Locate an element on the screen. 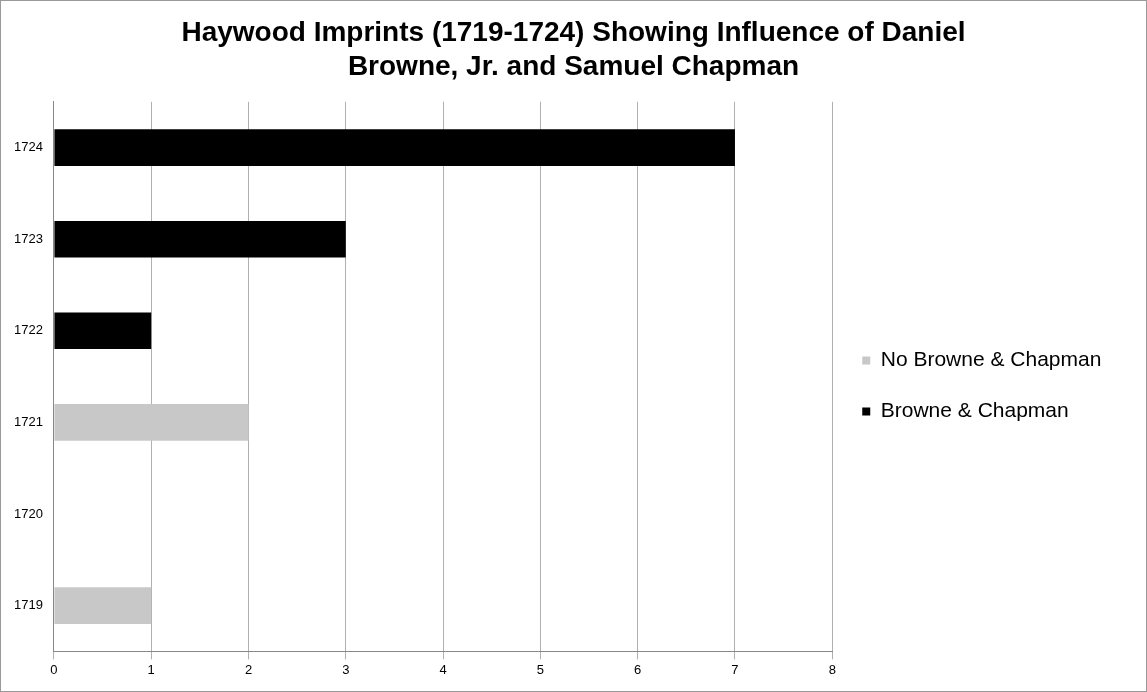 Image resolution: width=1147 pixels, height=692 pixels. y-tick-label: 1720 is located at coordinates (28, 513).